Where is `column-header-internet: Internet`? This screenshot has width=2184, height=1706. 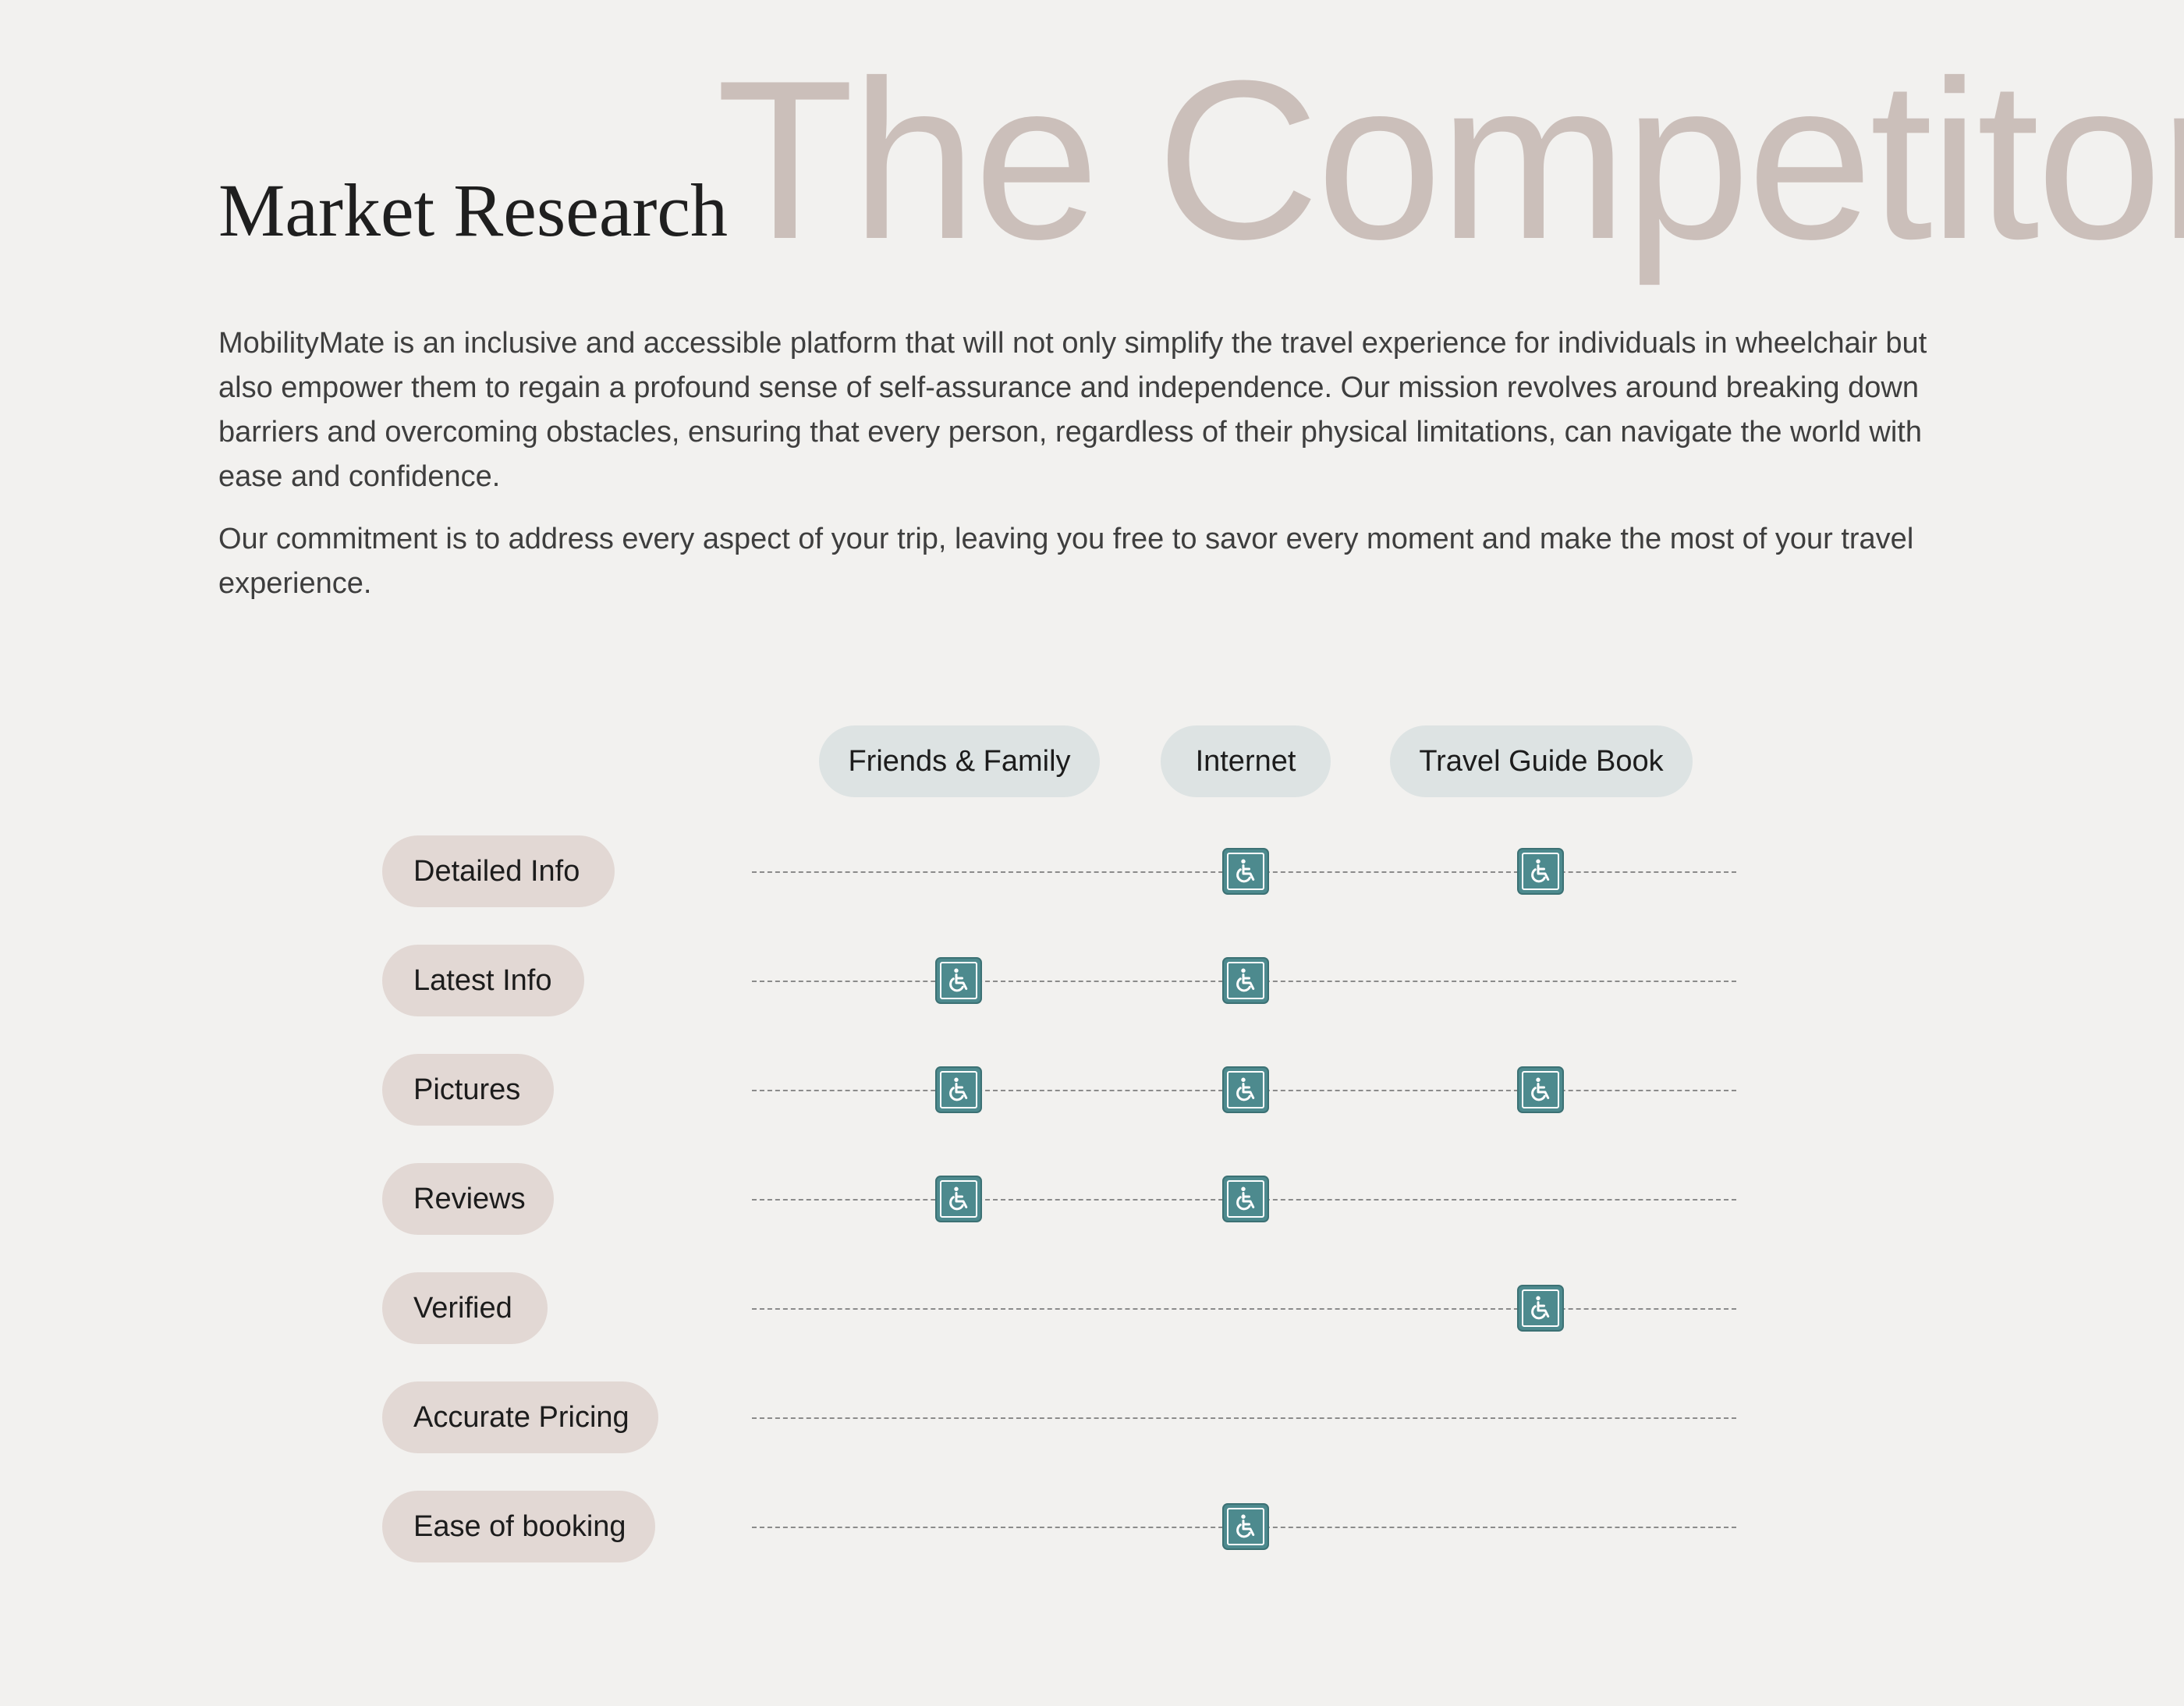 column-header-internet: Internet is located at coordinates (1246, 761).